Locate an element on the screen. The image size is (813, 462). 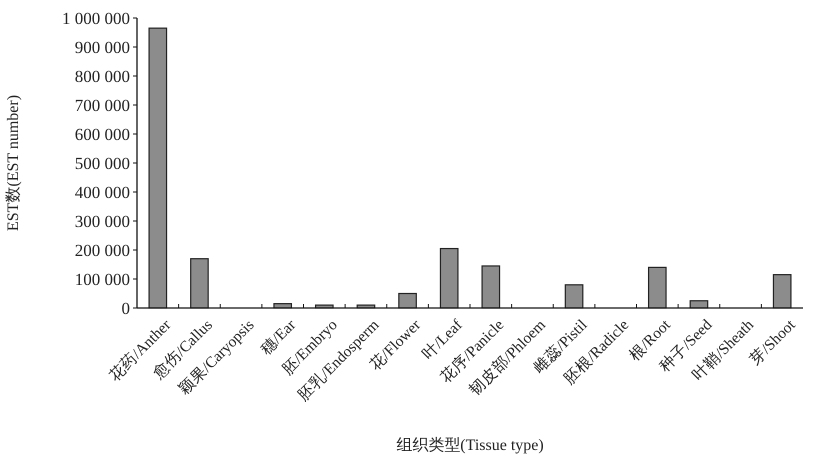
y-tick-label: 700 000 is located at coordinates (102, 105).